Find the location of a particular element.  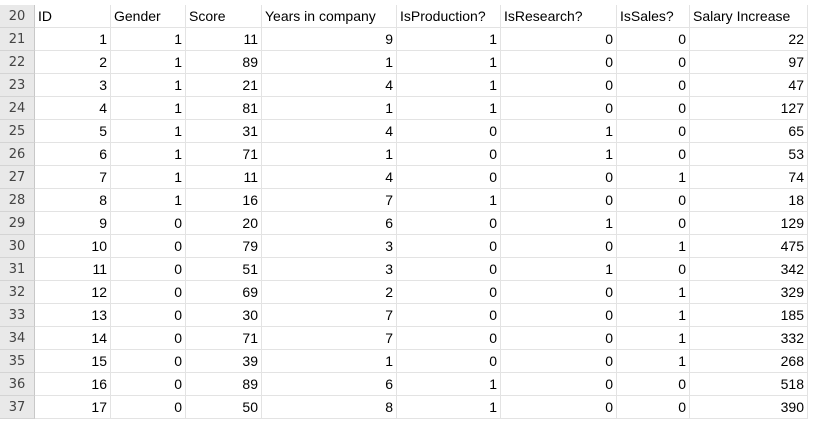

cell-score: 51 is located at coordinates (224, 269).